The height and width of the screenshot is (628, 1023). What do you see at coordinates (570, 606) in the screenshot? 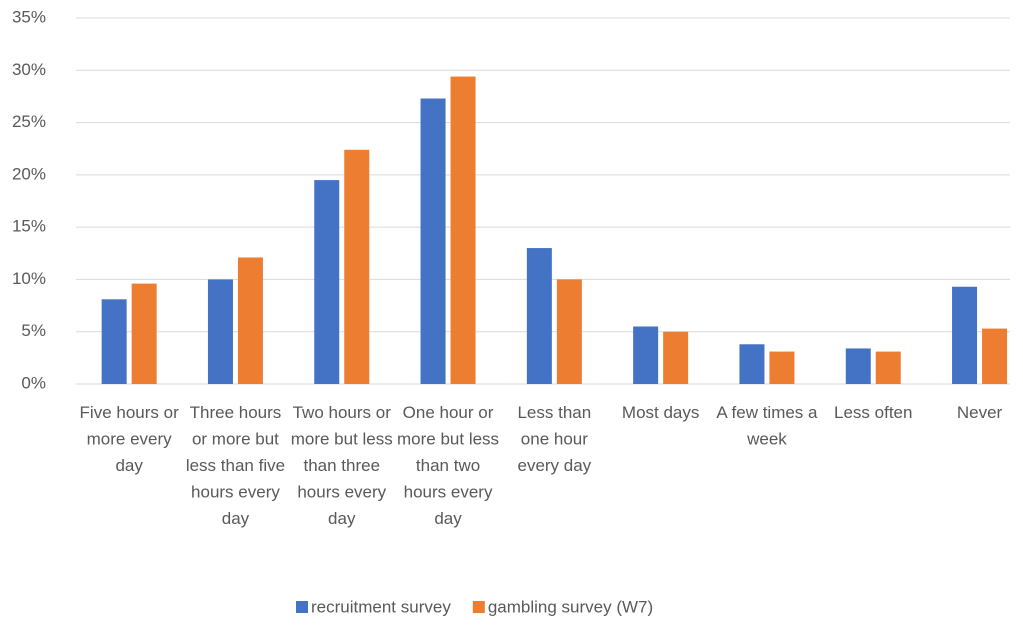
I see `legend-label: gambling survey (W7)` at bounding box center [570, 606].